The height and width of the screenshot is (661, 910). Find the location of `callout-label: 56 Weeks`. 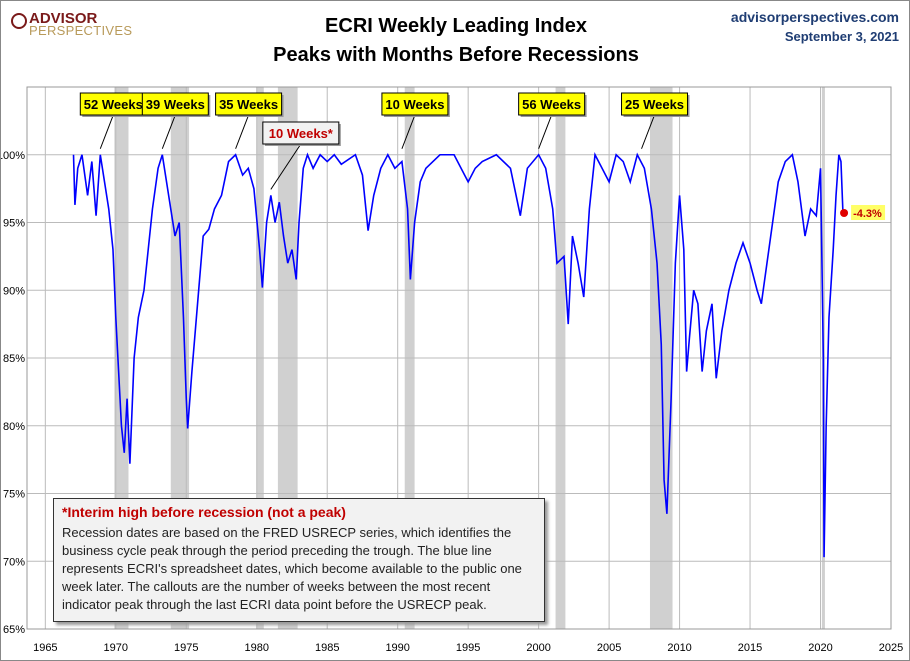

callout-label: 56 Weeks is located at coordinates (551, 104).